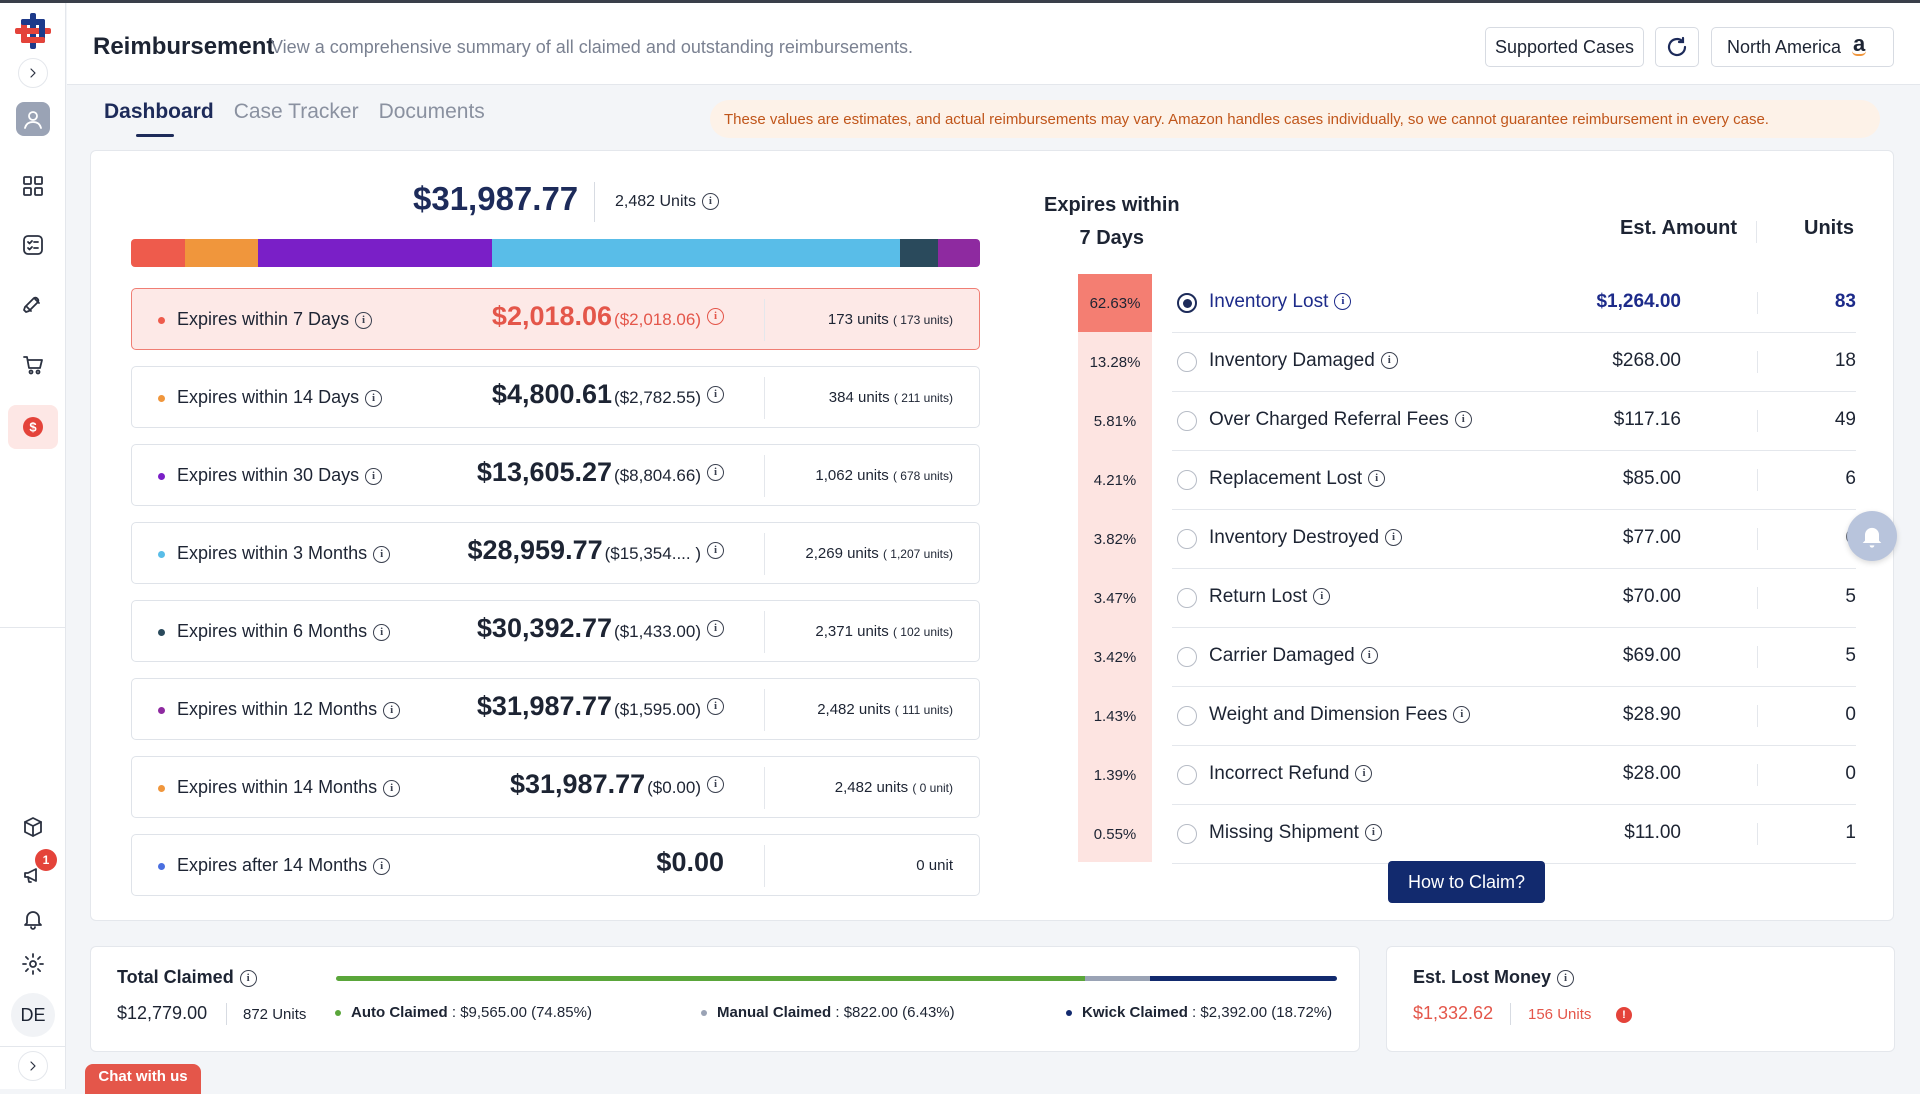 Image resolution: width=1920 pixels, height=1094 pixels. I want to click on user-avatar: DE, so click(33, 1015).